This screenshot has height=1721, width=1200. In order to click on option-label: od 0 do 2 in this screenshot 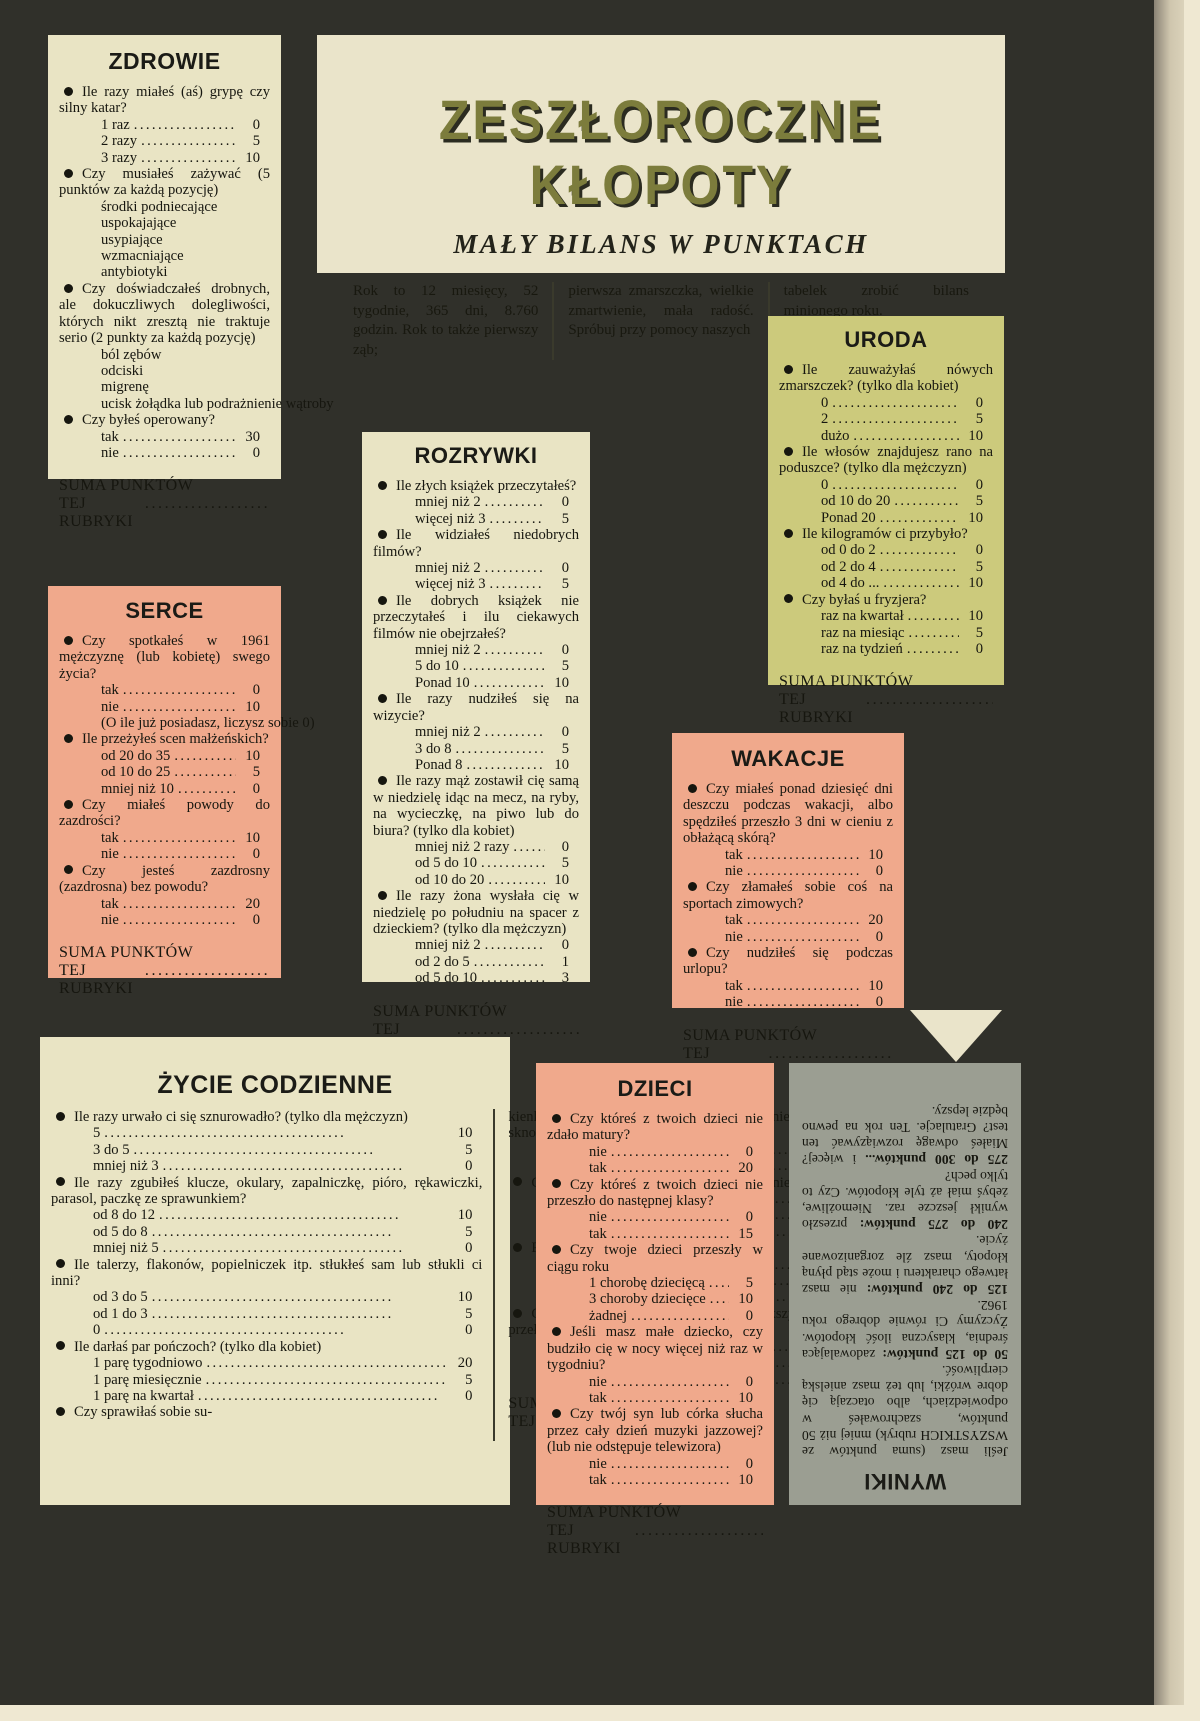, I will do `click(848, 550)`.